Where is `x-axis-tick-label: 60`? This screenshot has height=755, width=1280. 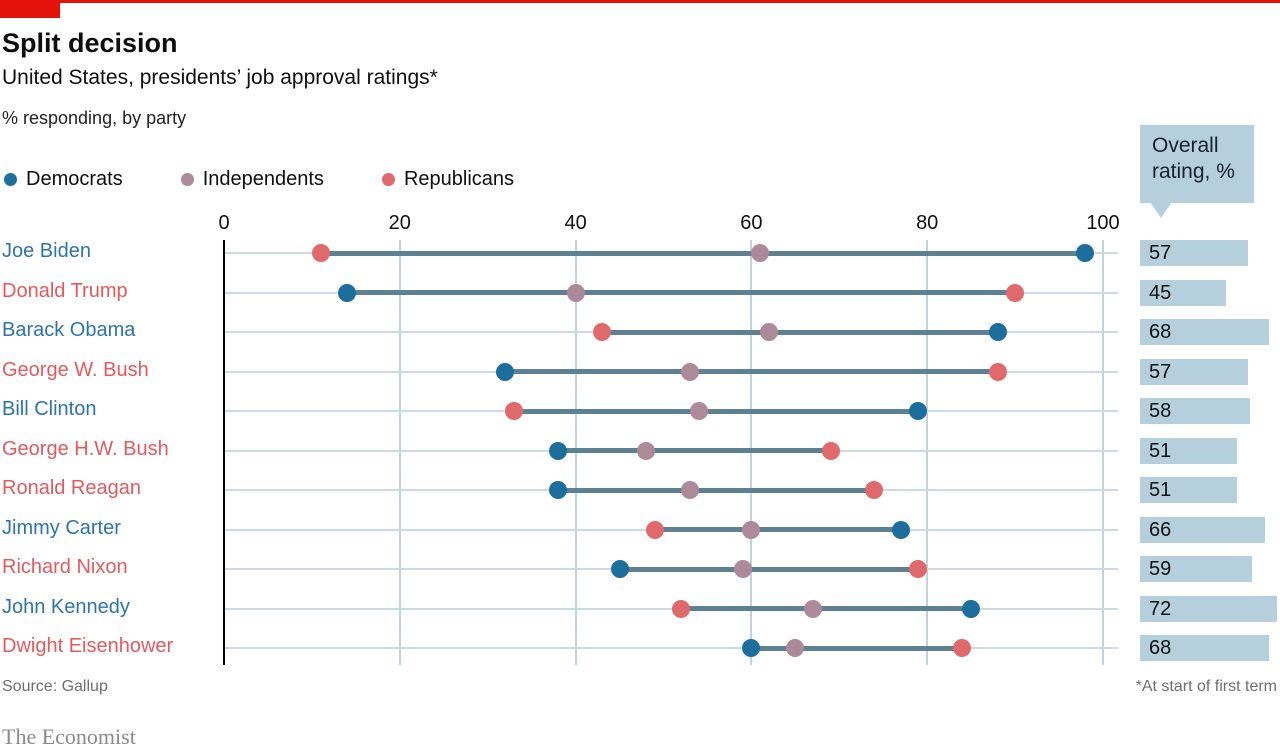
x-axis-tick-label: 60 is located at coordinates (751, 223).